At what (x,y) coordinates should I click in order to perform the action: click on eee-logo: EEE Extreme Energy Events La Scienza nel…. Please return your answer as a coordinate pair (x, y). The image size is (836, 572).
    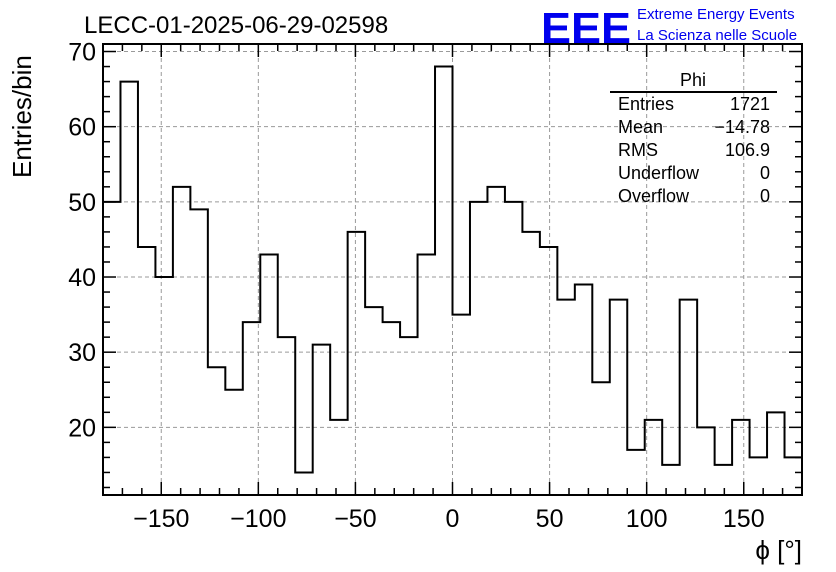
    Looking at the image, I should click on (669, 28).